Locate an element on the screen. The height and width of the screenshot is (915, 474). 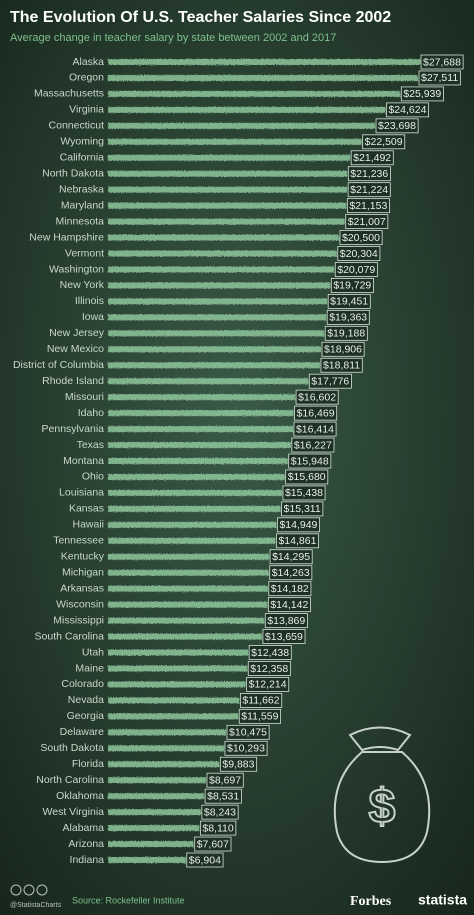
value-label: $12,214 is located at coordinates (268, 685).